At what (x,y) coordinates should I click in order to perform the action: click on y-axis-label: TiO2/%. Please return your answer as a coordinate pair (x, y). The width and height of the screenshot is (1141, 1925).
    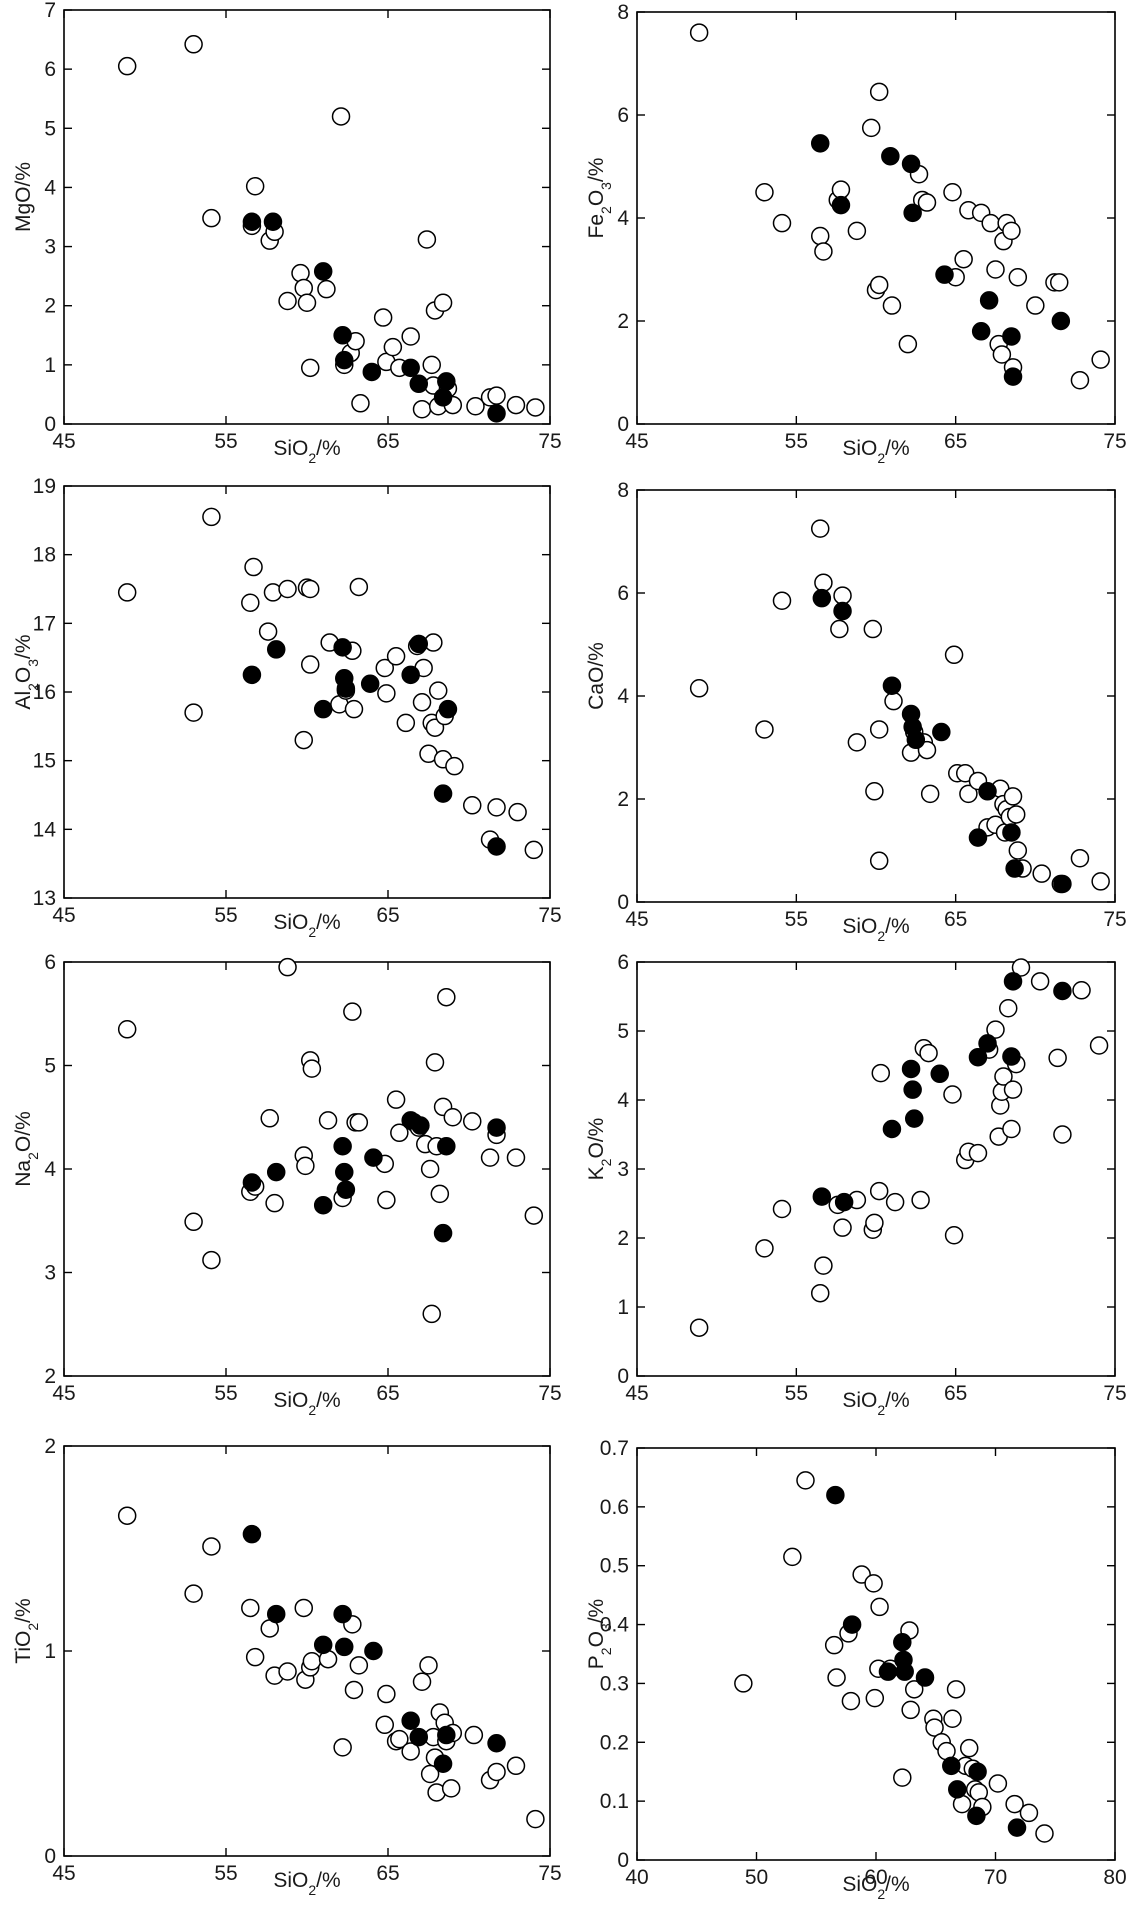
    Looking at the image, I should click on (26, 1630).